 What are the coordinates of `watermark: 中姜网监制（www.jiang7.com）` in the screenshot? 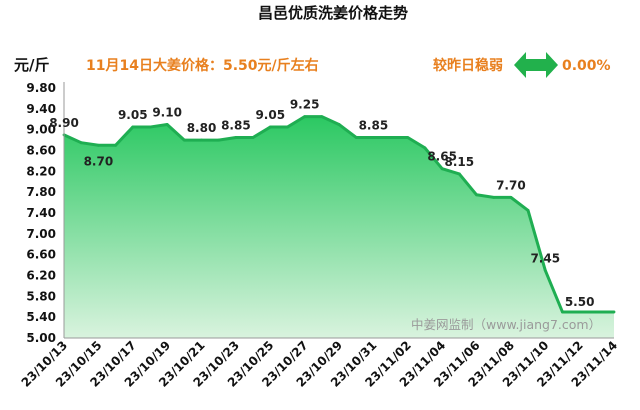 It's located at (506, 324).